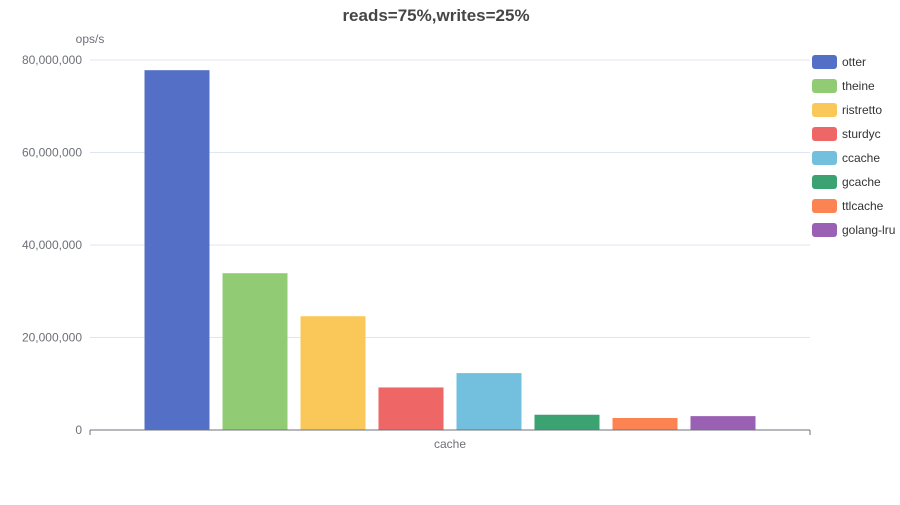 Image resolution: width=900 pixels, height=505 pixels. Describe the element at coordinates (858, 86) in the screenshot. I see `legend-label: theine` at that location.